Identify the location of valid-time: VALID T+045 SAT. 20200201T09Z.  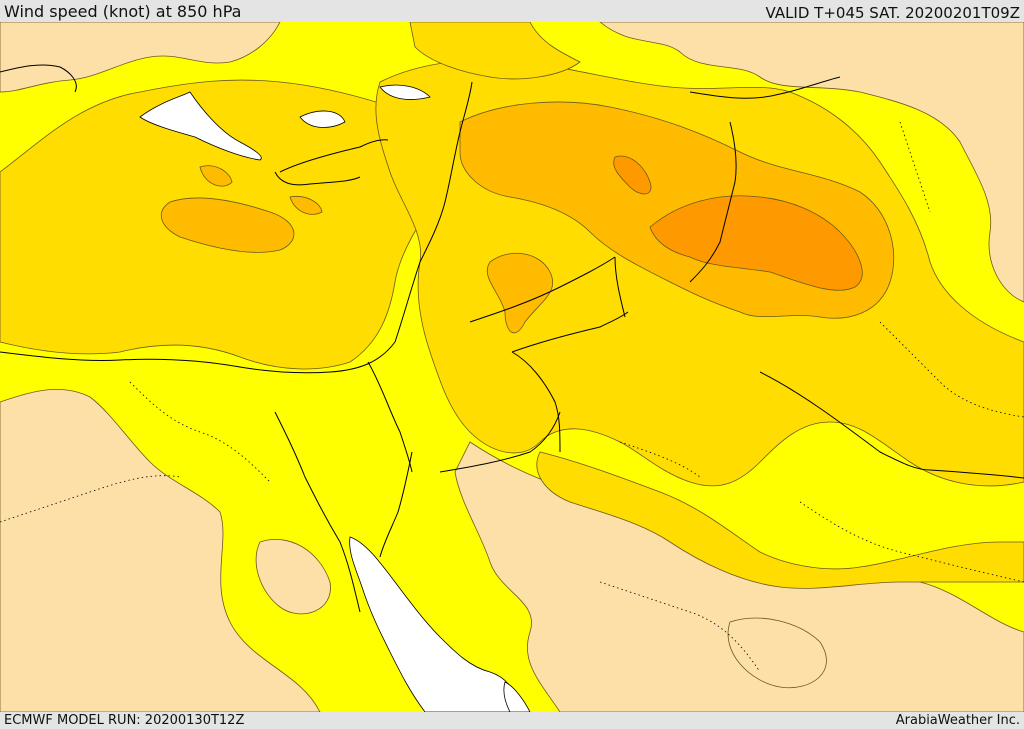
(892, 13).